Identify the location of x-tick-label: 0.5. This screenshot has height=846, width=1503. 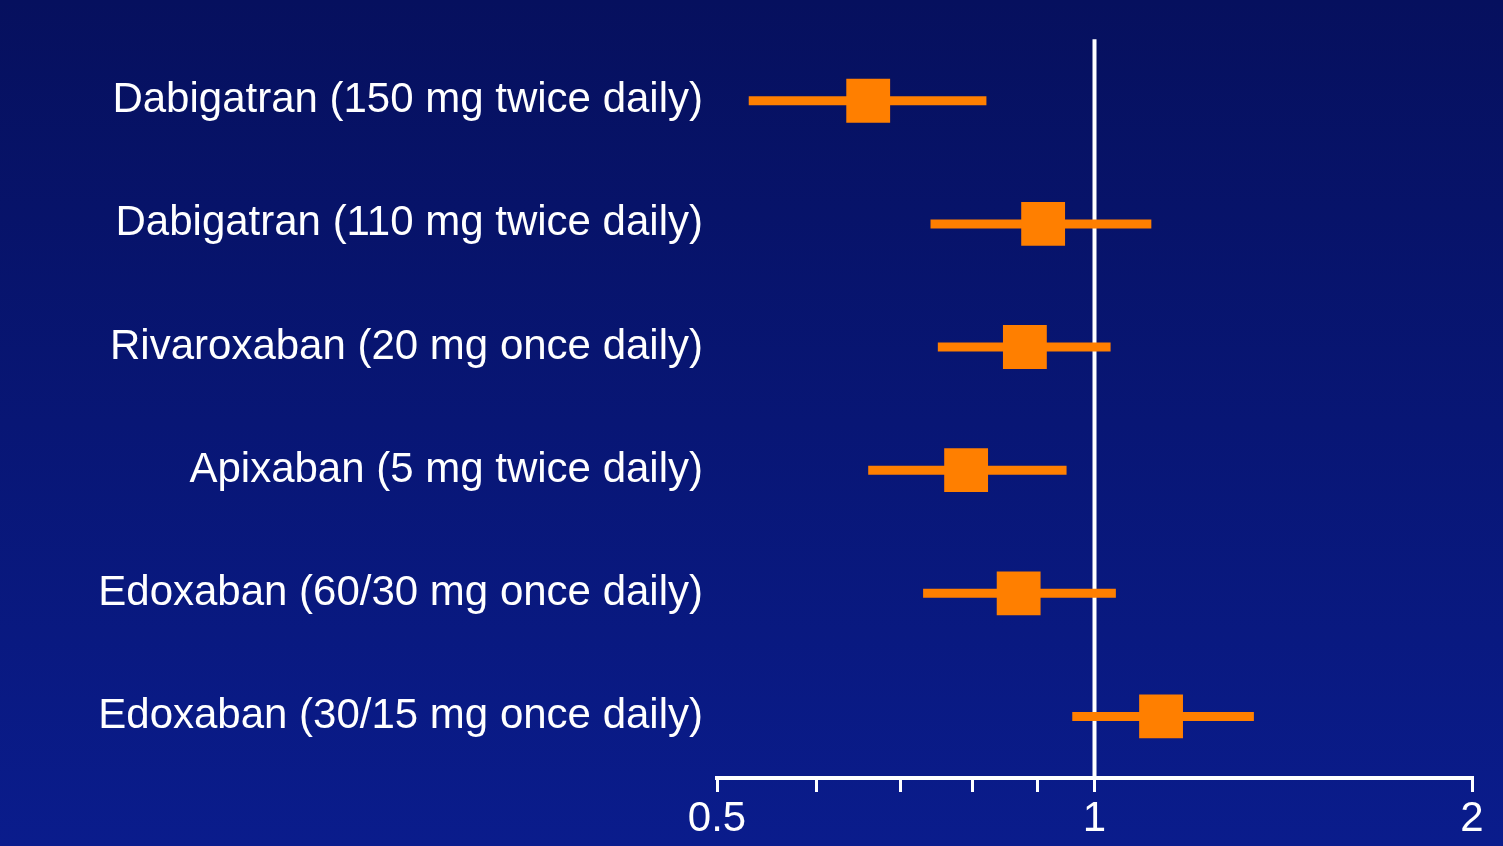
(717, 816).